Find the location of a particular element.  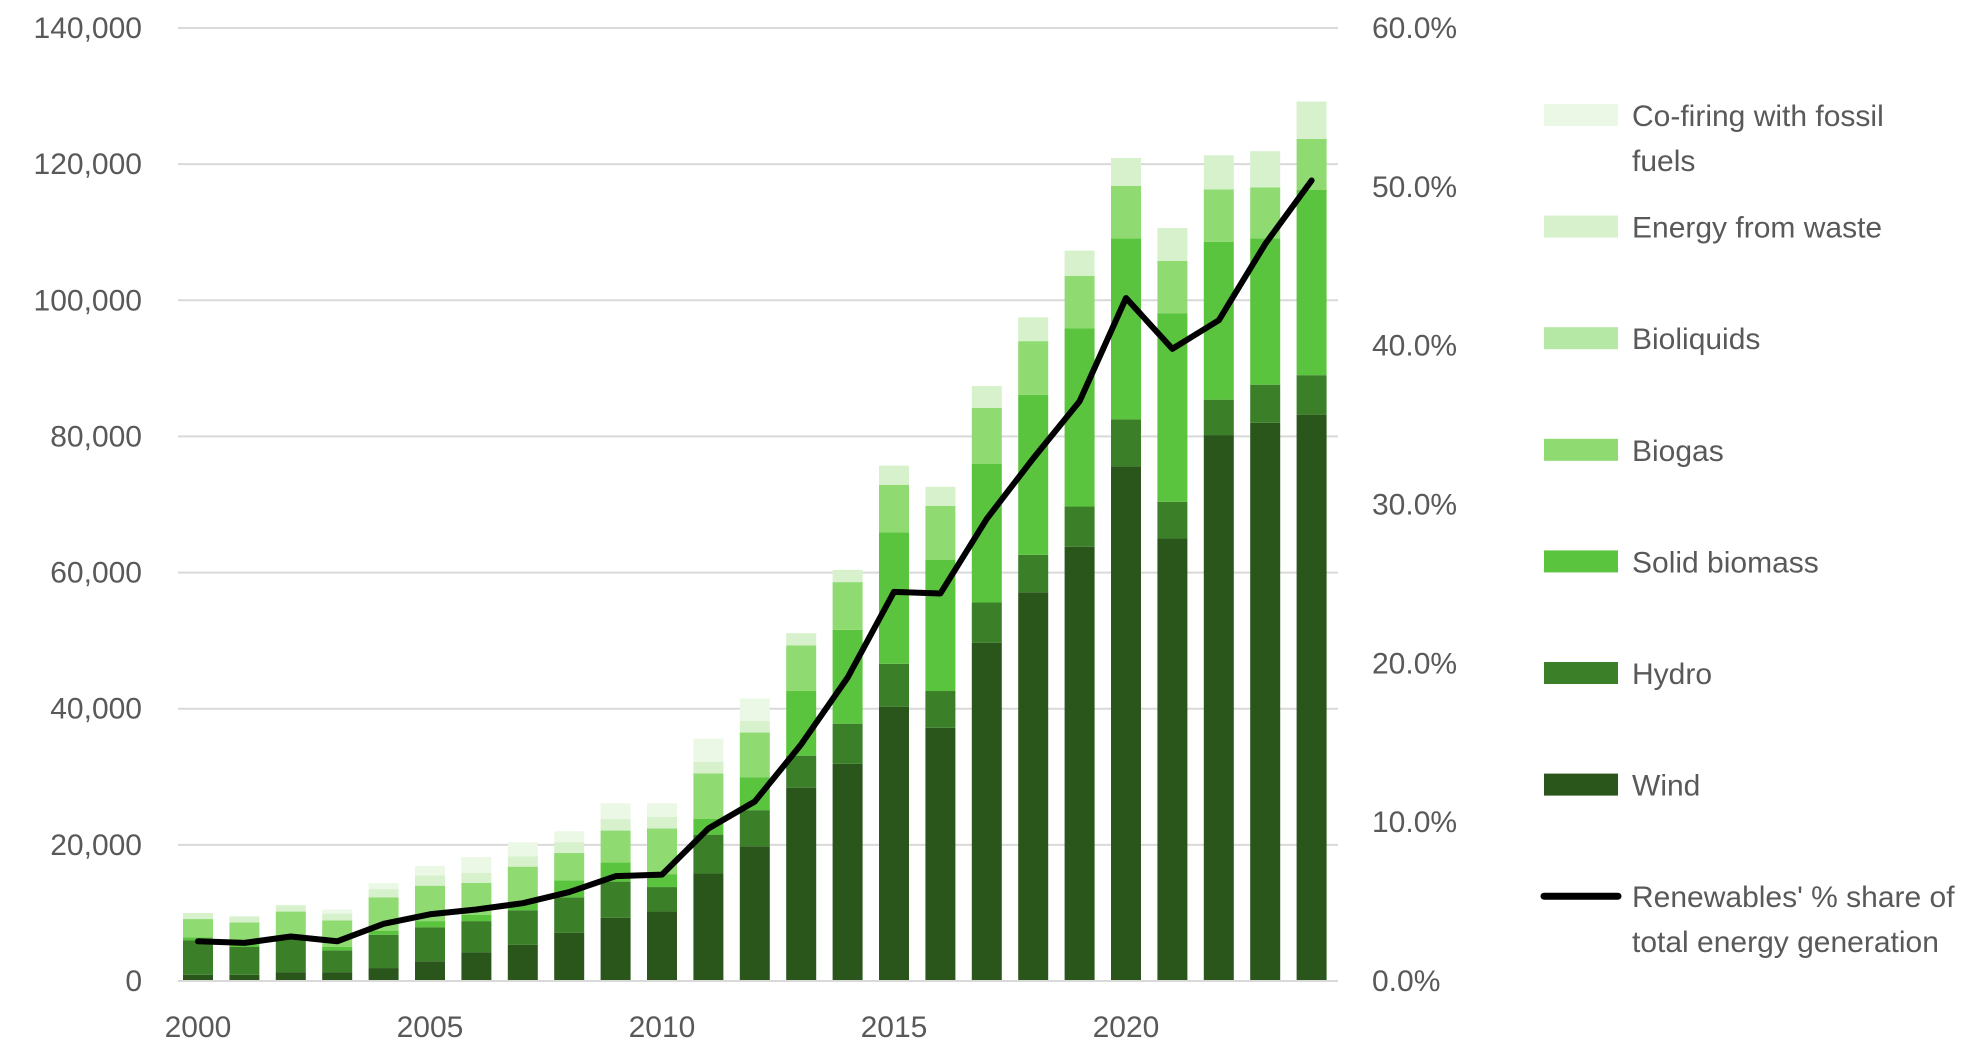

bar-energy-from-waste-2004 is located at coordinates (383, 893).